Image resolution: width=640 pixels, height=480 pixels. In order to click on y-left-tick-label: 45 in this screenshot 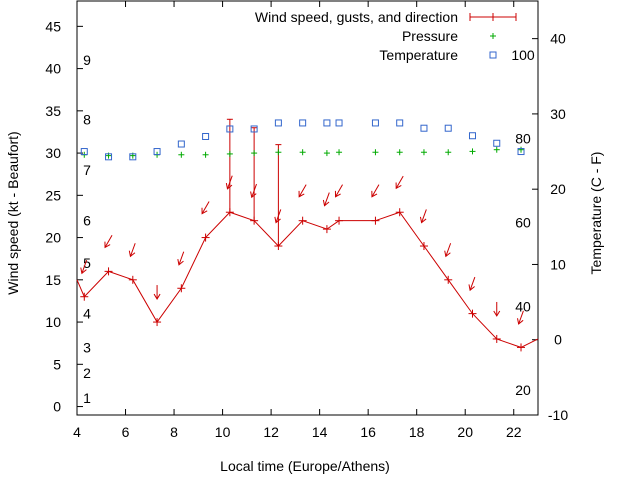, I will do `click(53, 26)`.